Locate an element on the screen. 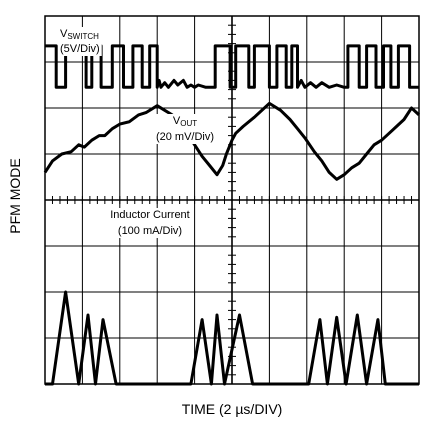 Image resolution: width=421 pixels, height=426 pixels. vswitch-label-group: VSWITCH (5V/Div) is located at coordinates (80, 41).